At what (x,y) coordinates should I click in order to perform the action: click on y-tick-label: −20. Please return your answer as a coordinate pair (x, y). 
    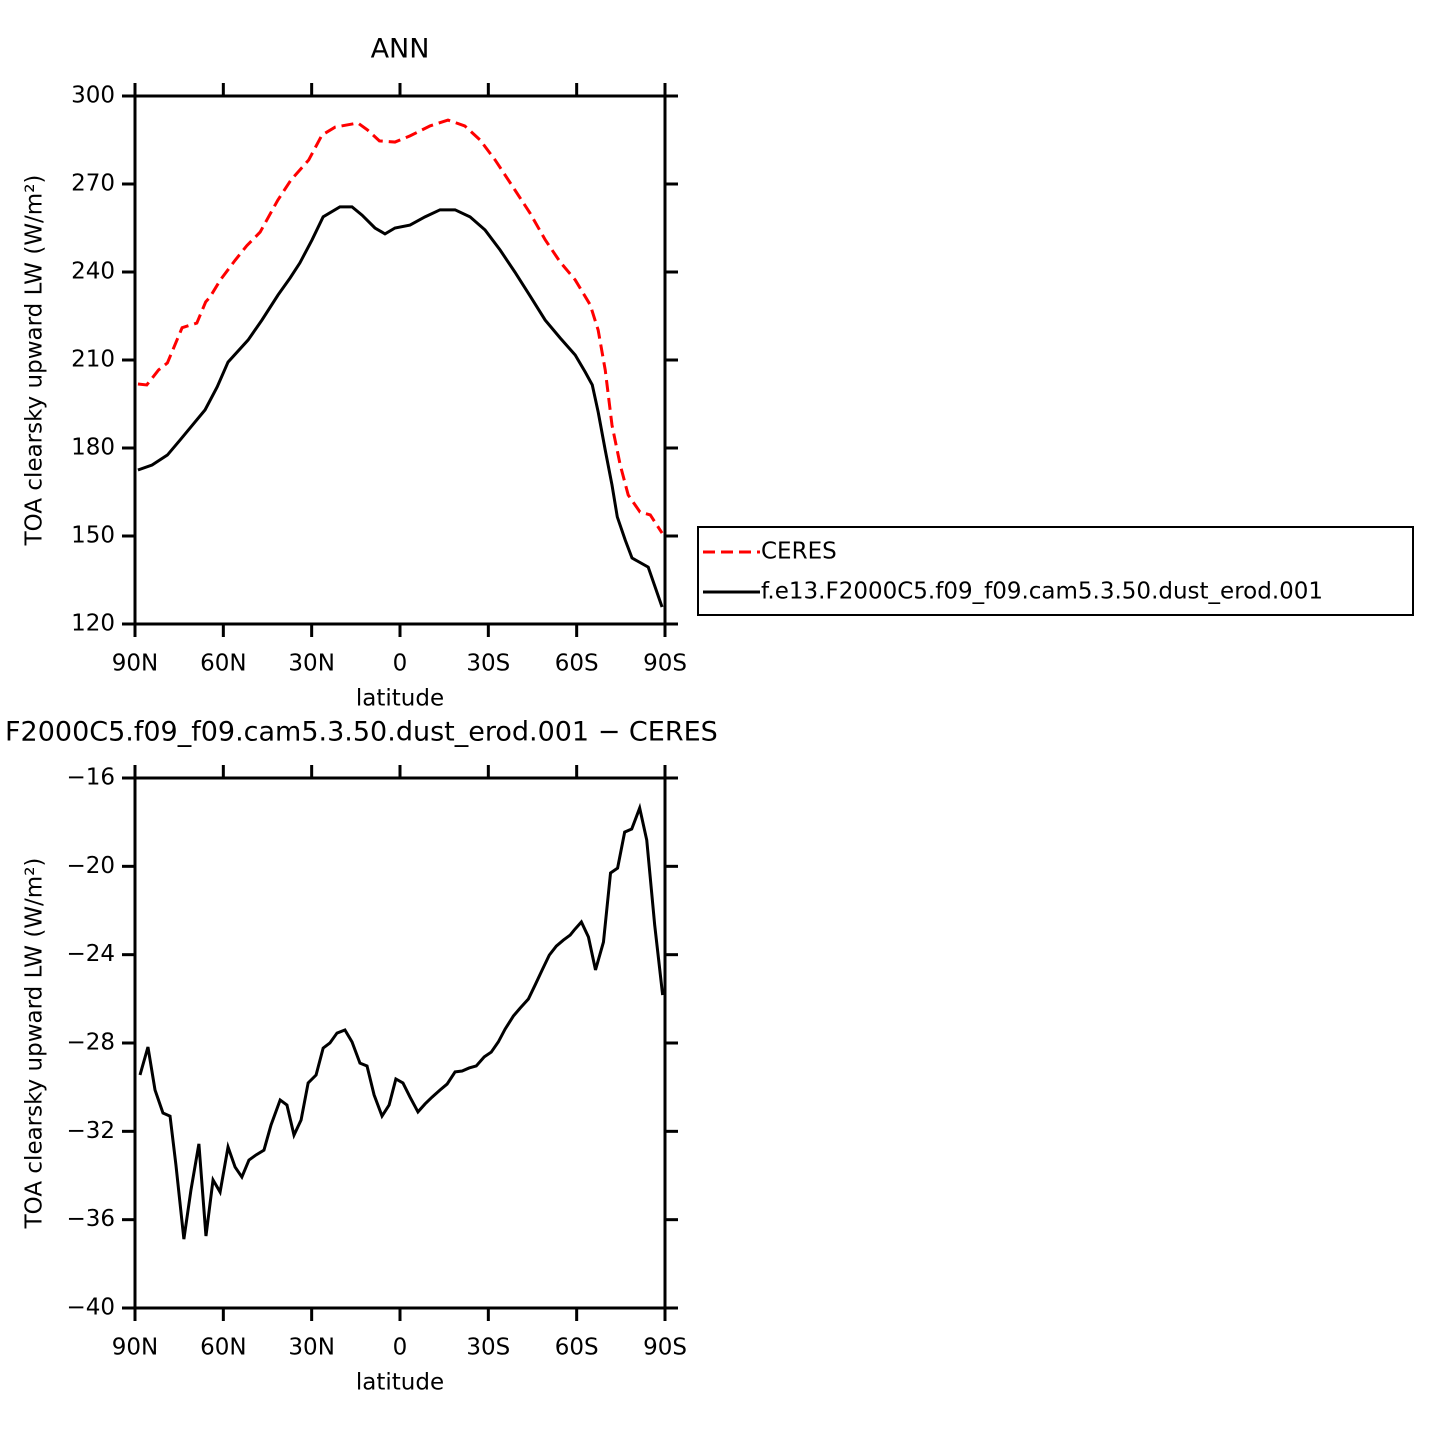
    Looking at the image, I should click on (90, 866).